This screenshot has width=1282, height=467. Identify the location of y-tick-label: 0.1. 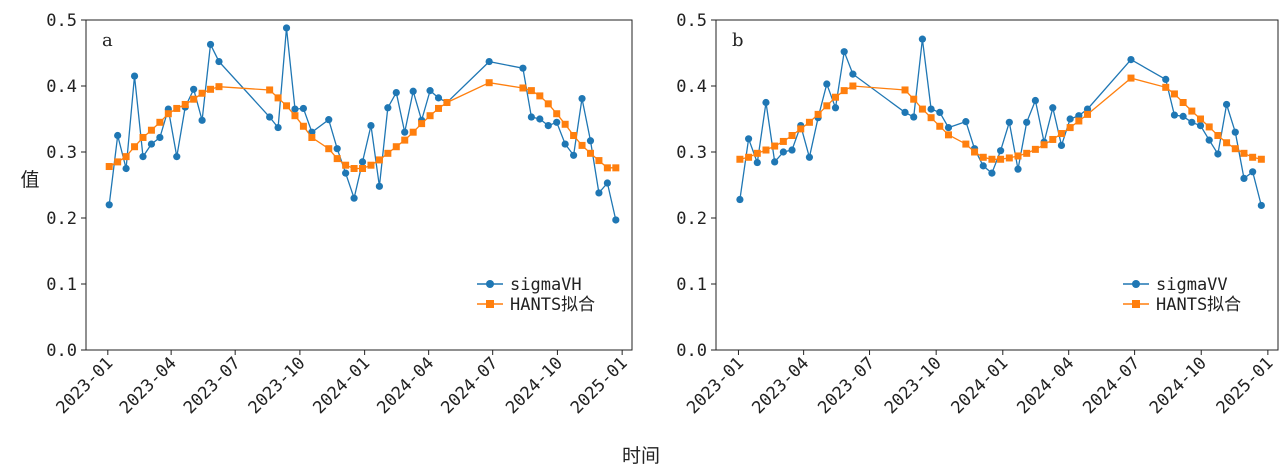
(691, 285).